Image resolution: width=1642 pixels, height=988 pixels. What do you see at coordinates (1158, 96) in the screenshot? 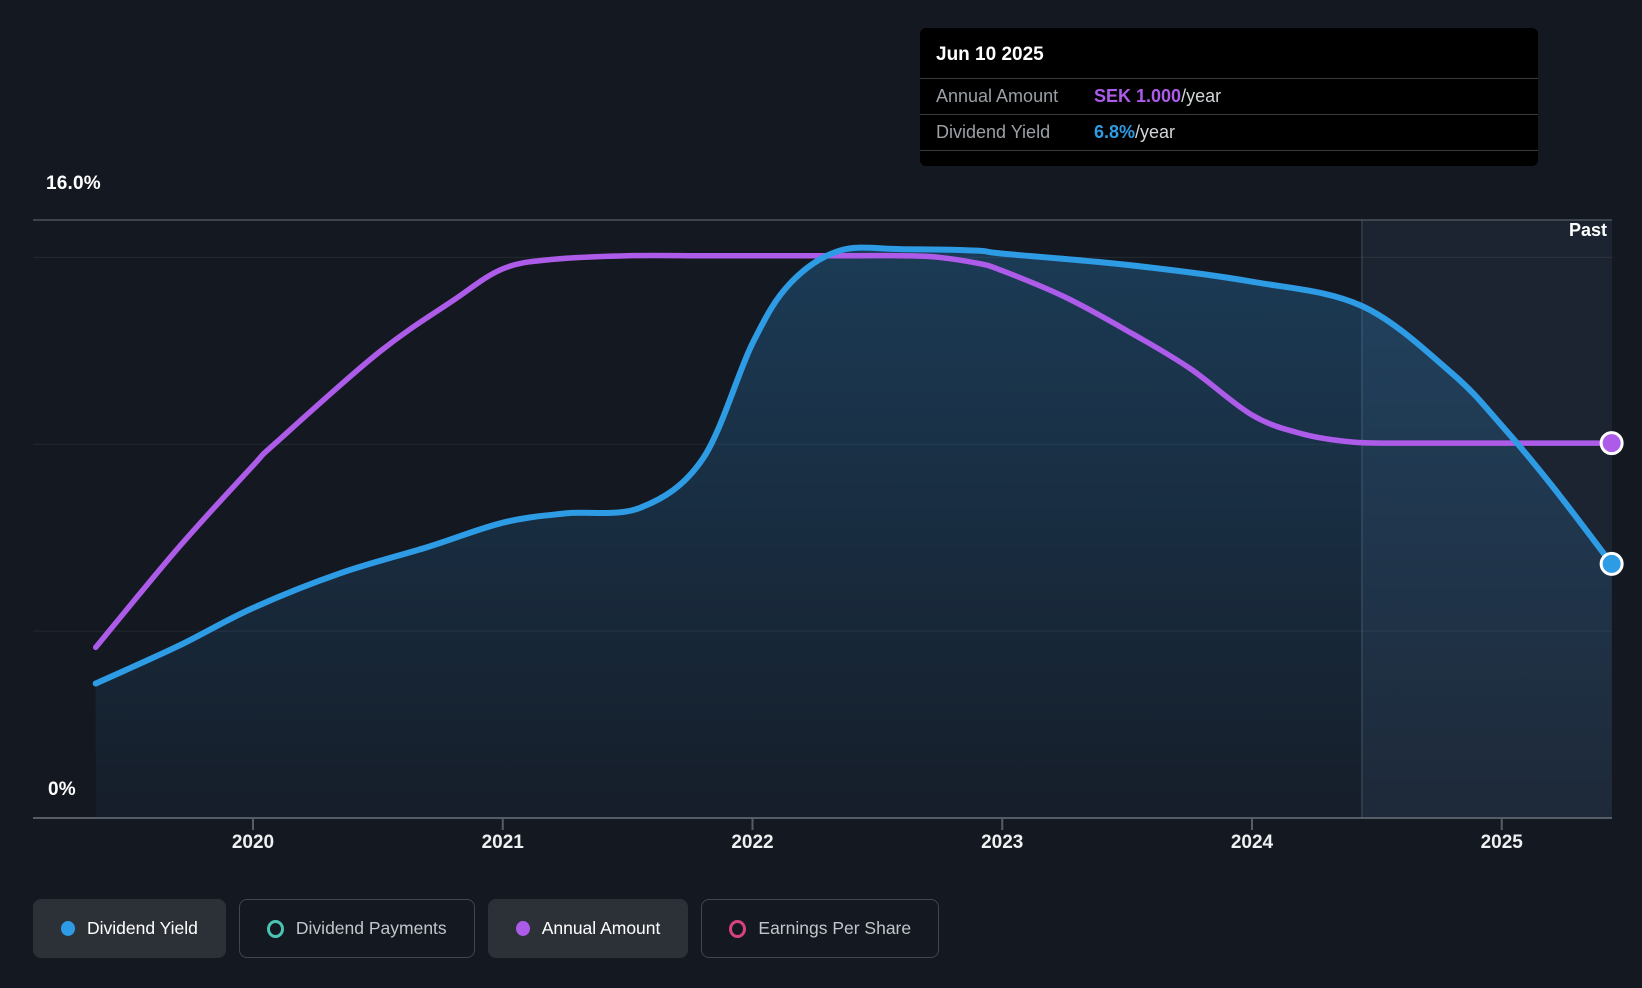
I see `tooltip-value: SEK 1.000/year` at bounding box center [1158, 96].